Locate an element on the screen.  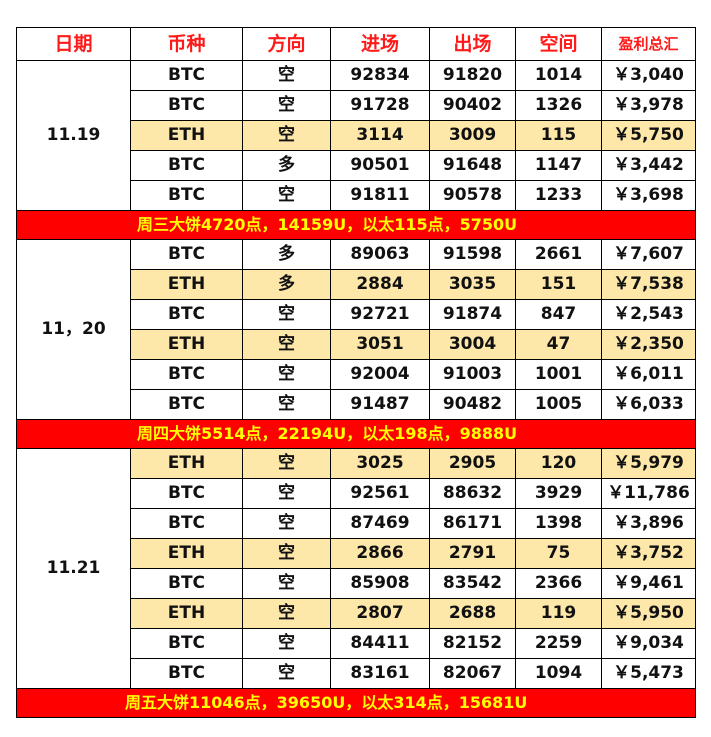
cell-profit: ￥6,011 is located at coordinates (648, 374).